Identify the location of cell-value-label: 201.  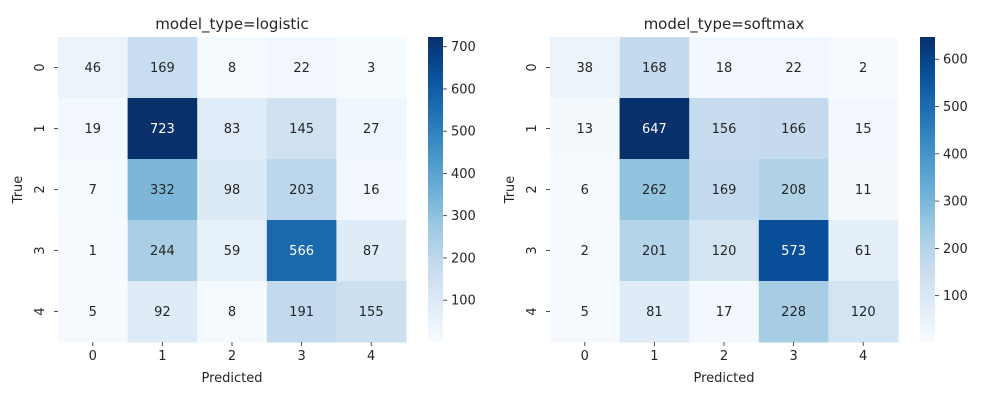
(654, 251).